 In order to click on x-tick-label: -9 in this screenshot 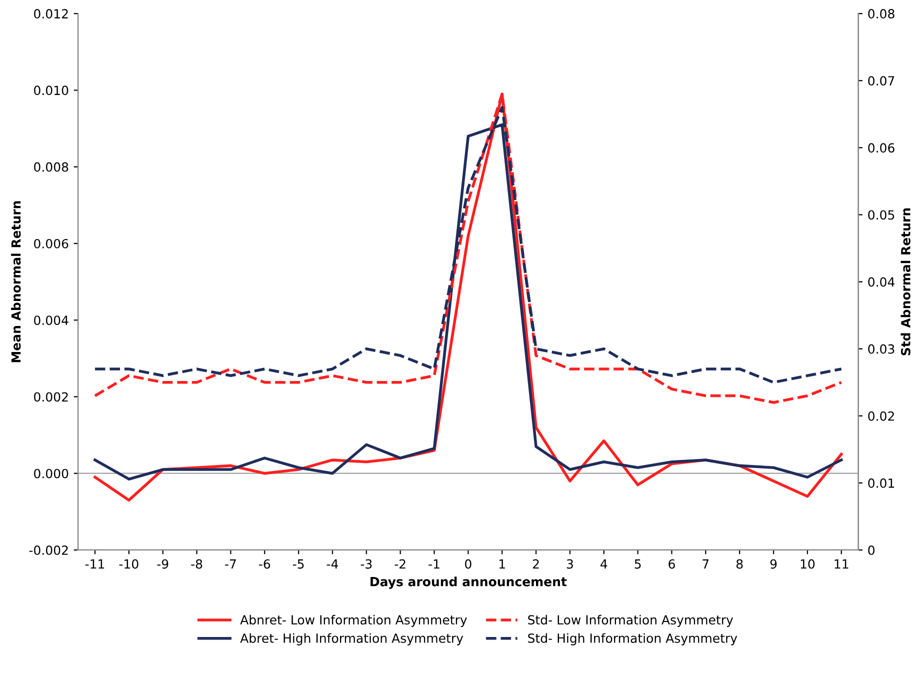, I will do `click(162, 564)`.